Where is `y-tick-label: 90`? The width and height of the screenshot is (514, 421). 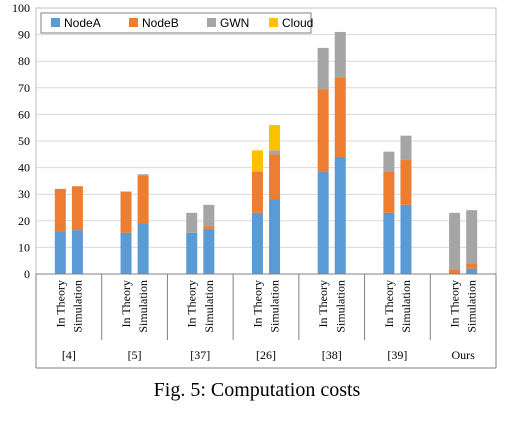 y-tick-label: 90 is located at coordinates (24, 35).